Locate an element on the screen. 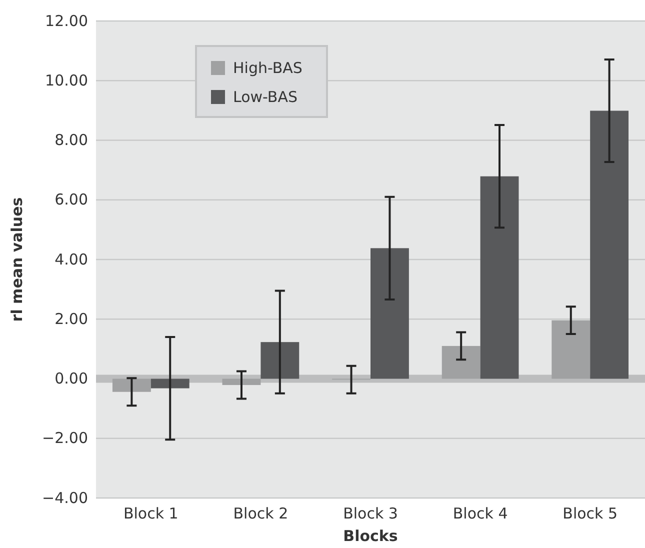 This screenshot has height=548, width=645. x-axis-title: Blocks is located at coordinates (370, 536).